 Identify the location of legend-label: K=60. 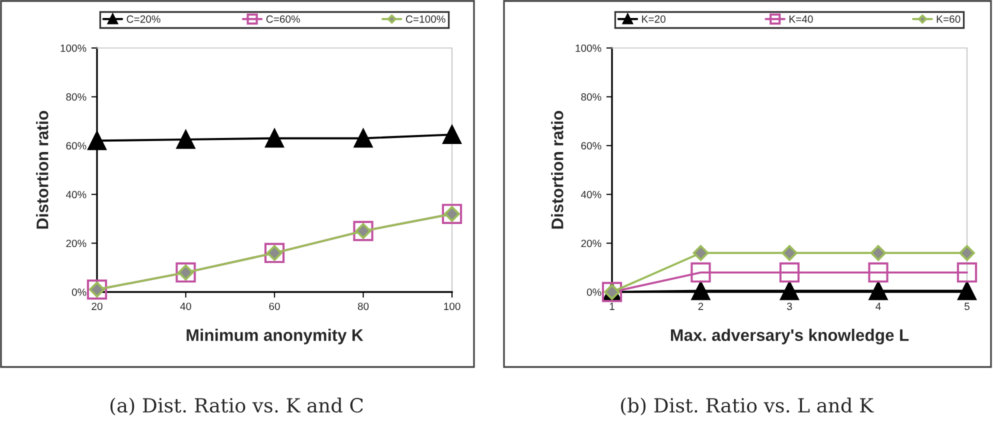
(948, 19).